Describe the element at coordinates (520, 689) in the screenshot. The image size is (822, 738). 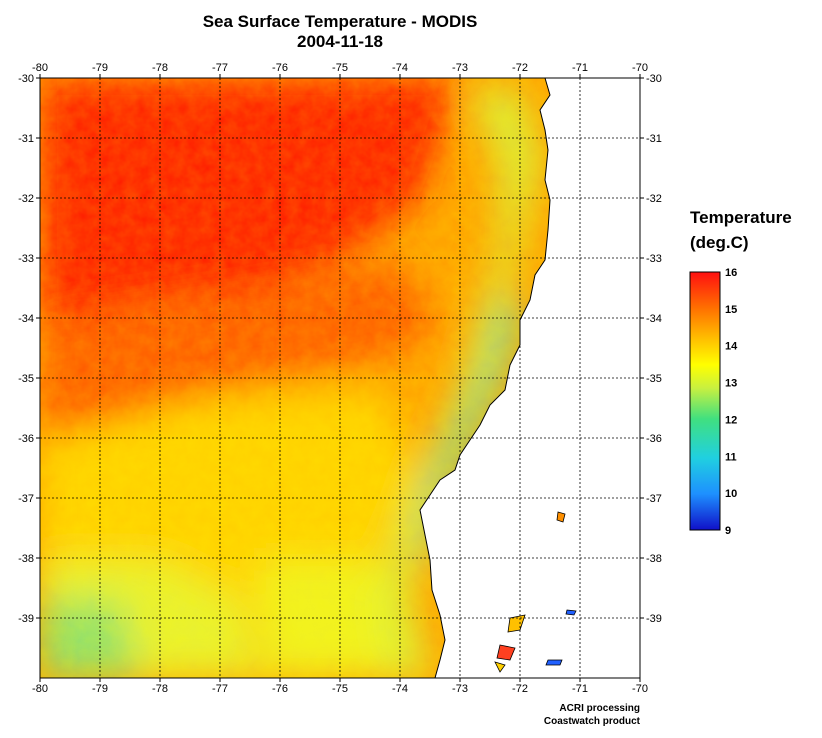
I see `lon-tick-label-bottom: -72` at that location.